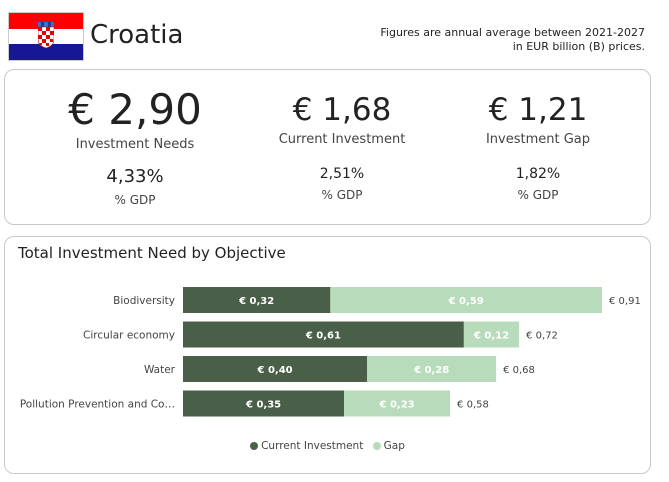  I want to click on chart-legend: Current Investment Gap, so click(327, 446).